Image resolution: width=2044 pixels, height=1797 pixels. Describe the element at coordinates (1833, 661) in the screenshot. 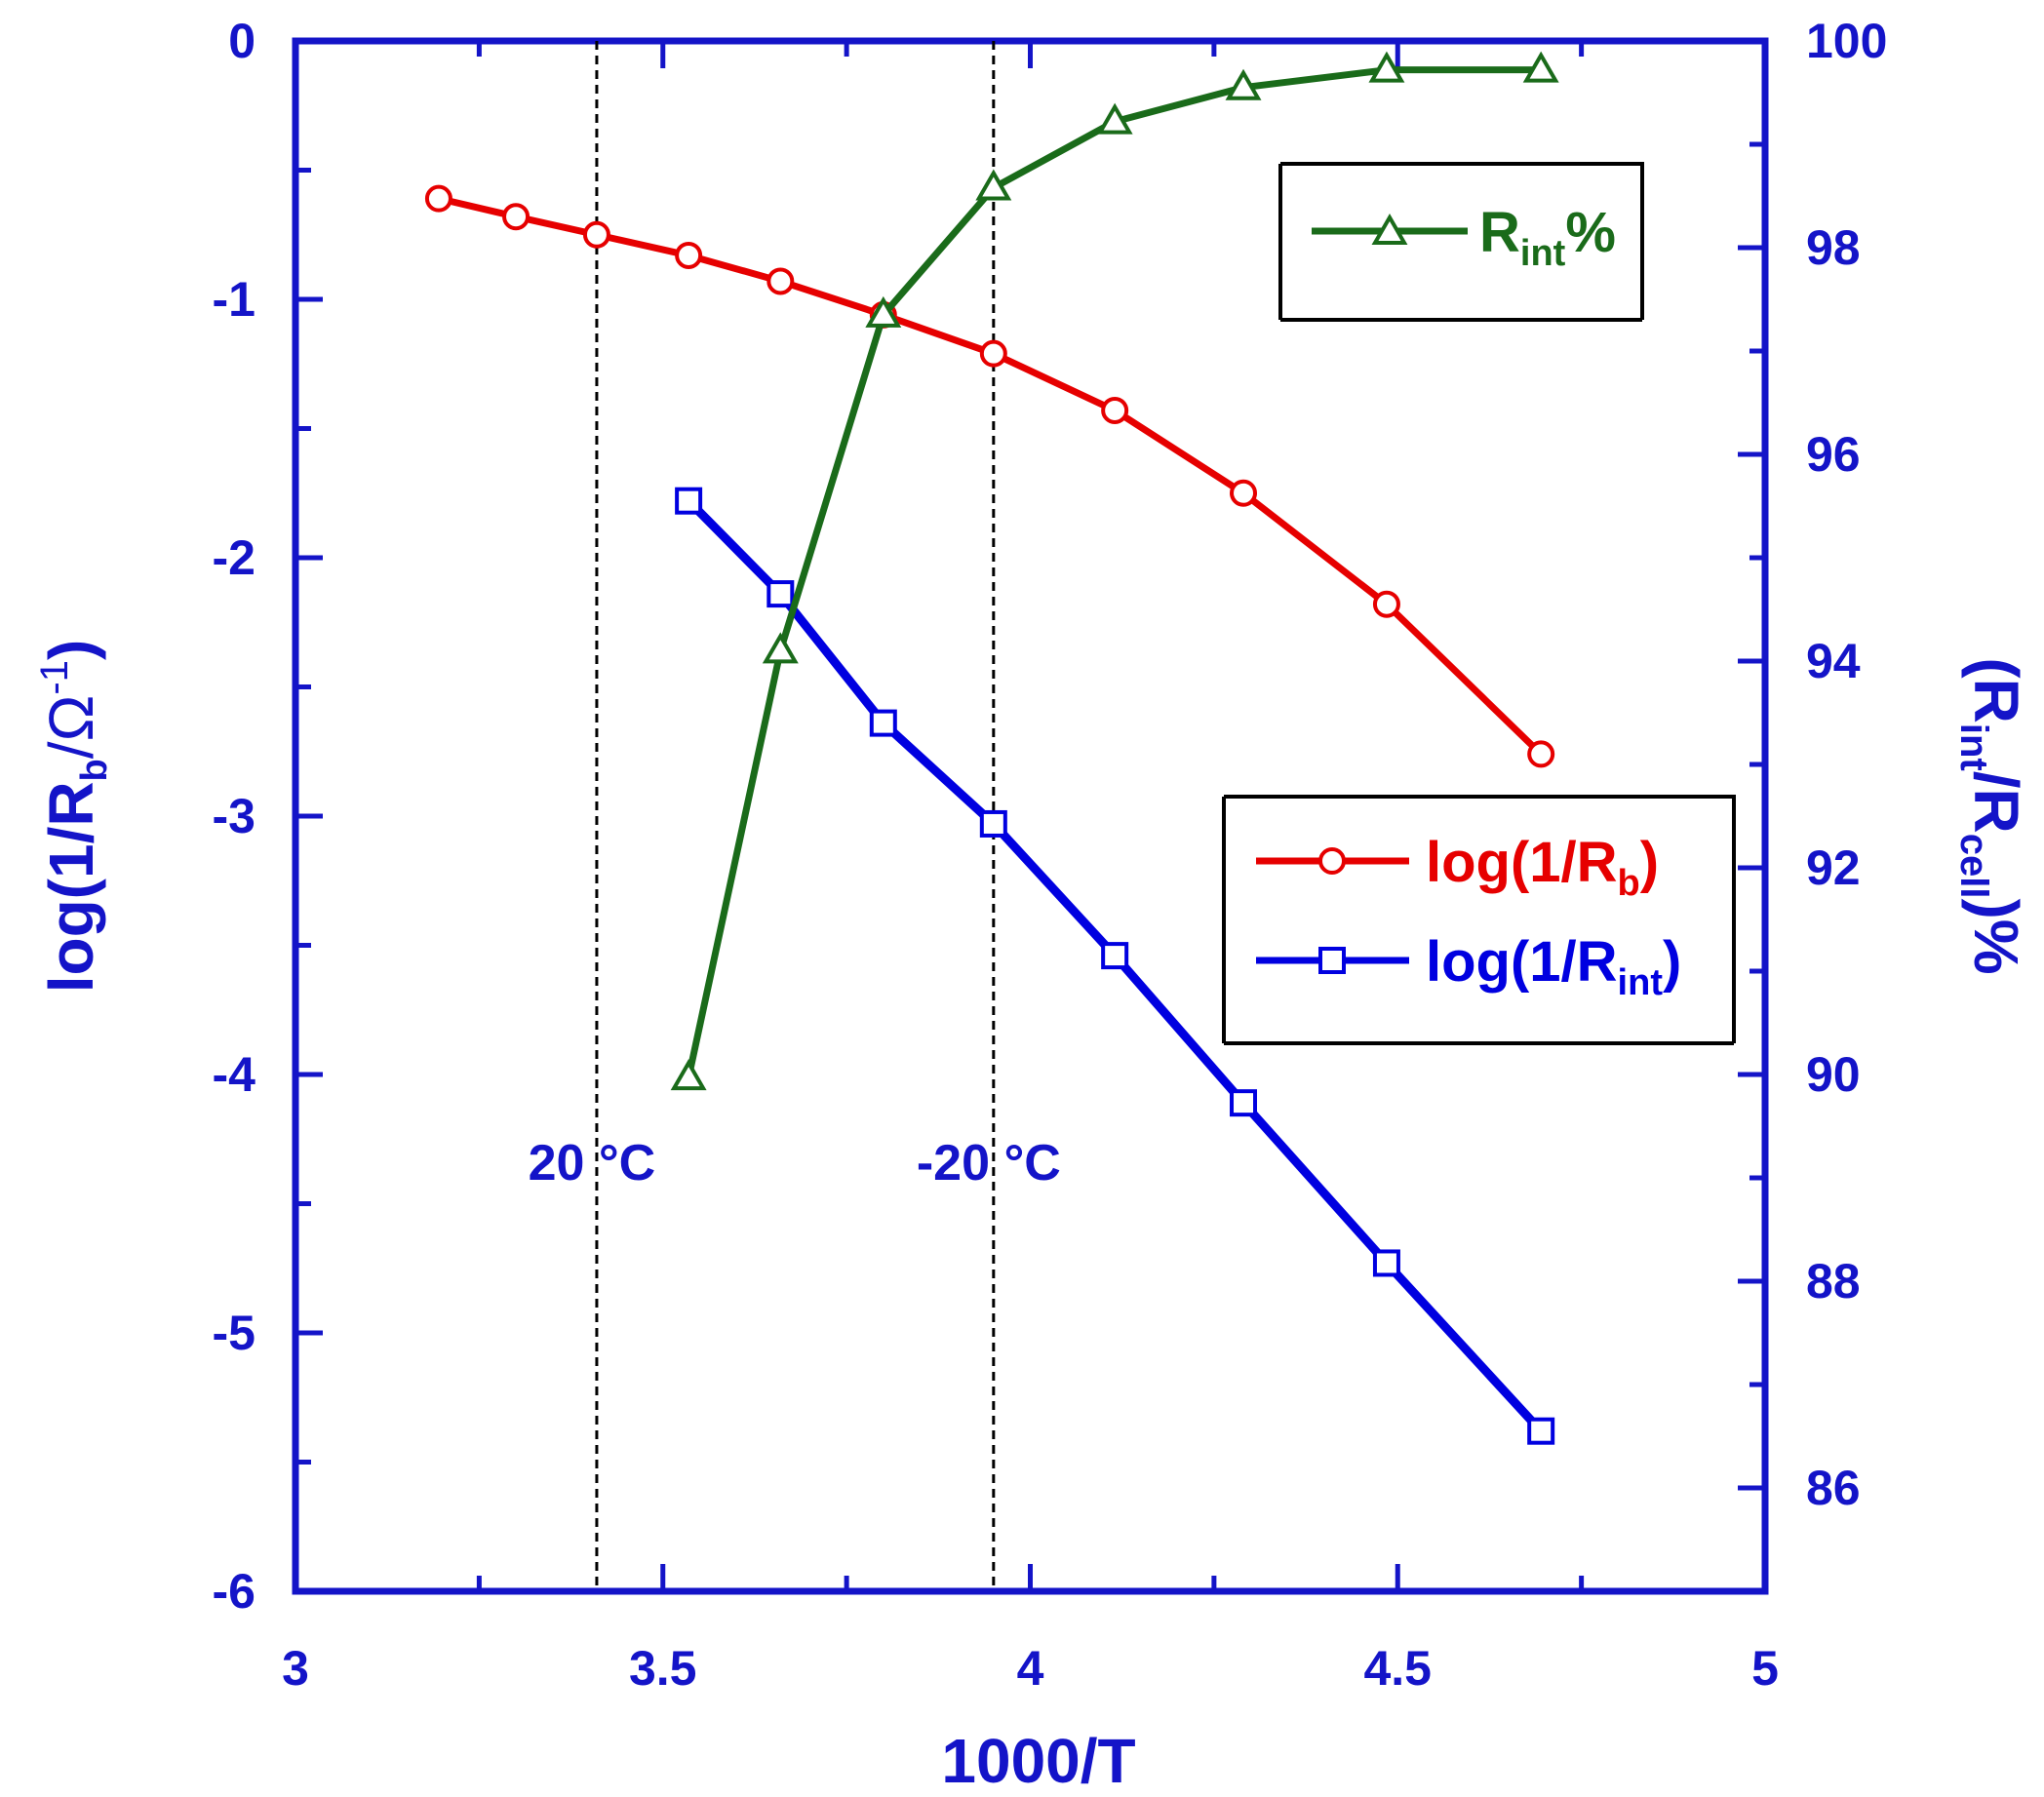

I see `y-right-tick-label: 94` at that location.